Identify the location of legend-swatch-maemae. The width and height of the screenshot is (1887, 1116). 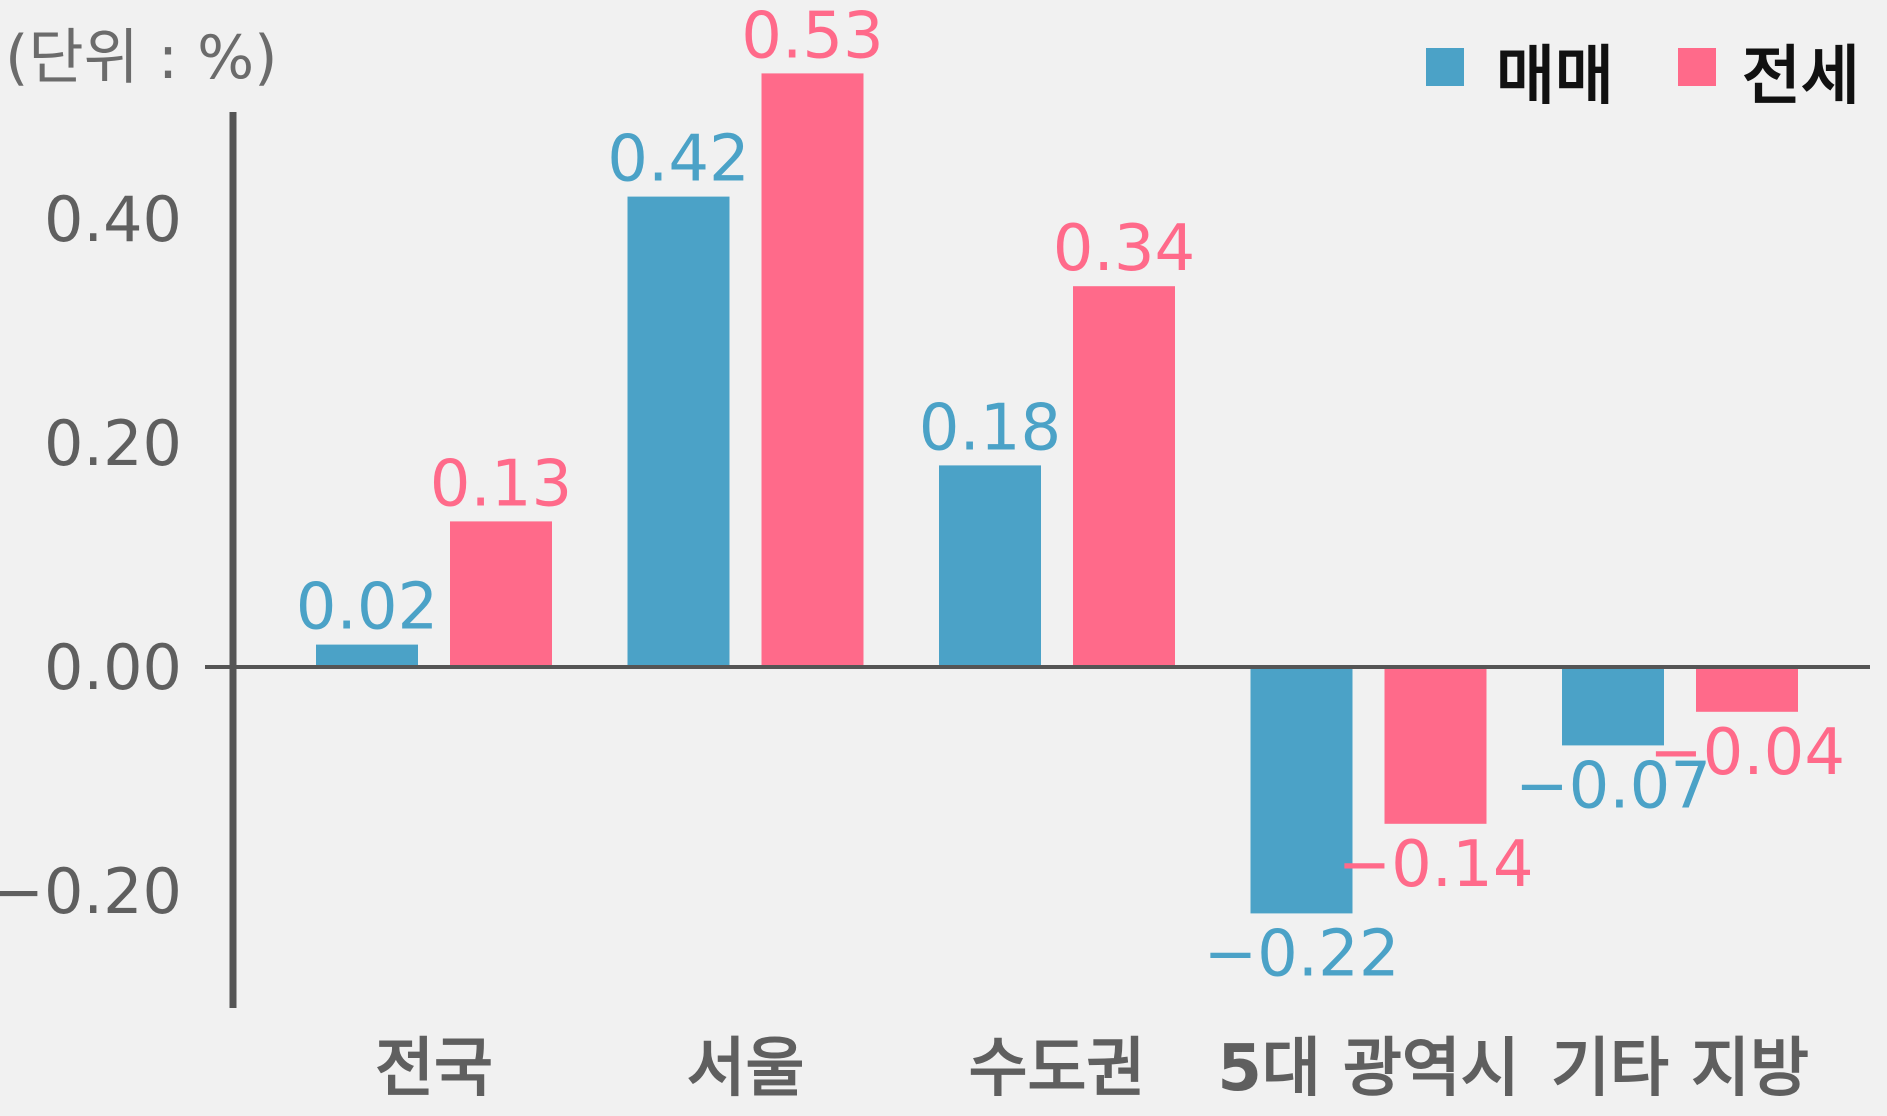
(1445, 67).